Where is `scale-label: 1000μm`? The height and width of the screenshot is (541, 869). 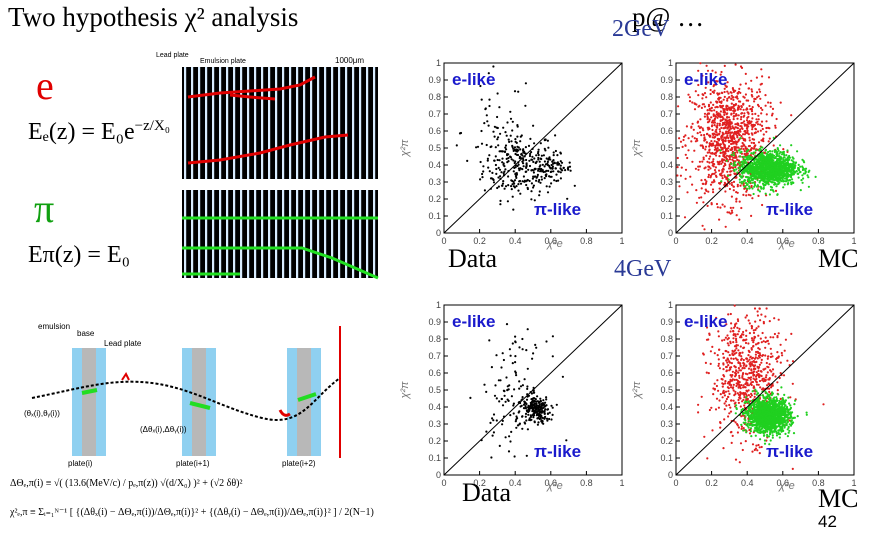
scale-label: 1000μm is located at coordinates (349, 60).